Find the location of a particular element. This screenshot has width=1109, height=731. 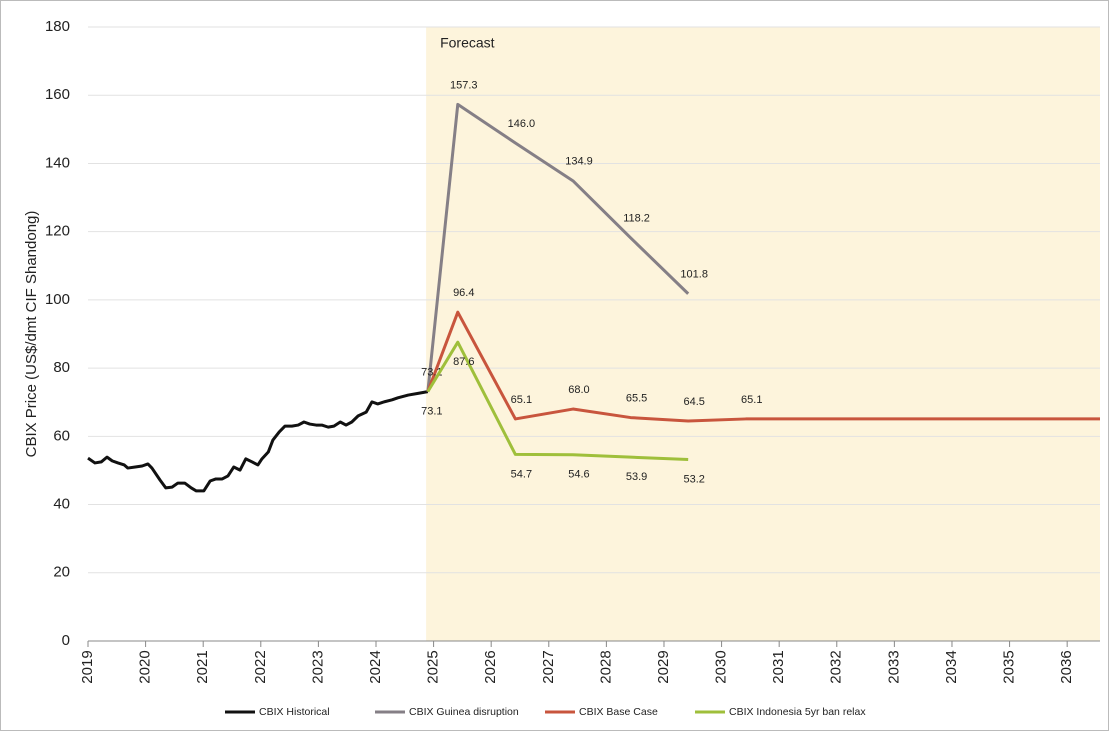

x-tick-label: 2026 is located at coordinates (490, 666).